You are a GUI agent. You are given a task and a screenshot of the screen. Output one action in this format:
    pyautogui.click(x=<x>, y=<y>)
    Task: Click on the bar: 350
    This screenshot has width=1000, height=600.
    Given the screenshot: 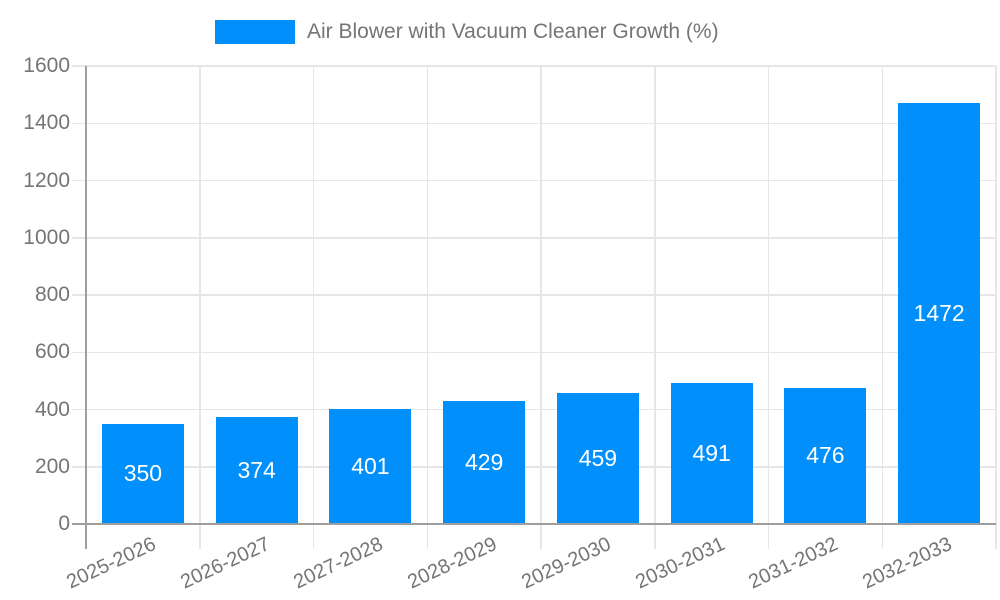 What is the action you would take?
    pyautogui.click(x=142, y=473)
    